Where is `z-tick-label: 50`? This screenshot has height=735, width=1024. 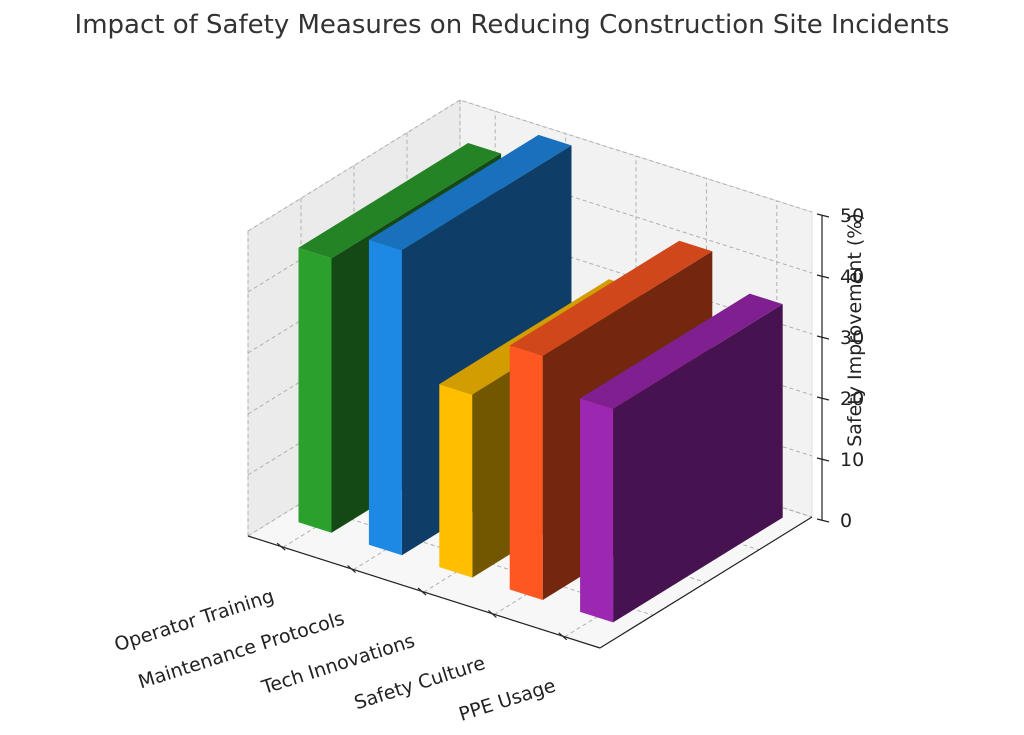 z-tick-label: 50 is located at coordinates (852, 216).